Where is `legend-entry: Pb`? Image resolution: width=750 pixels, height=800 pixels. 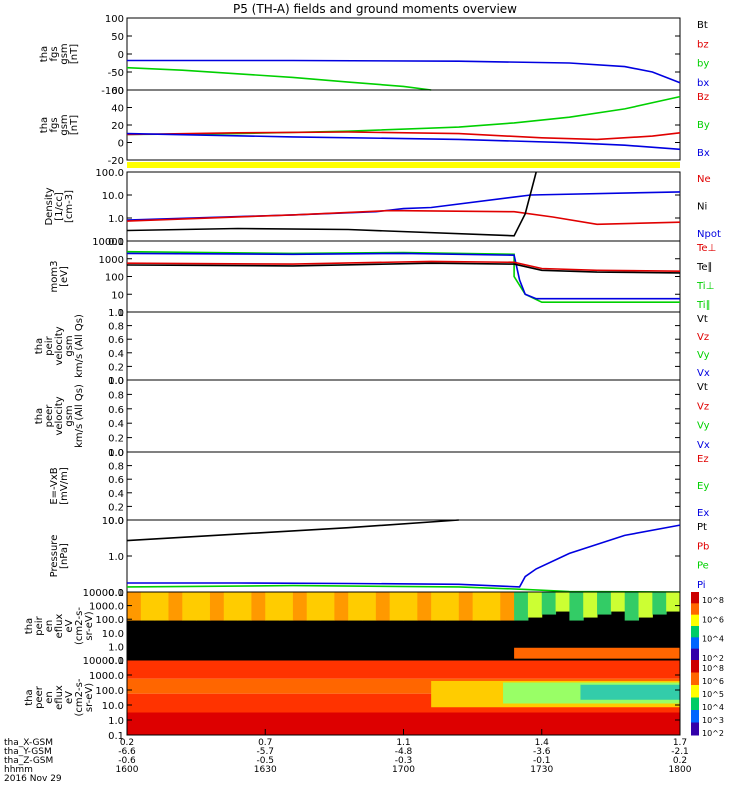 legend-entry: Pb is located at coordinates (703, 546).